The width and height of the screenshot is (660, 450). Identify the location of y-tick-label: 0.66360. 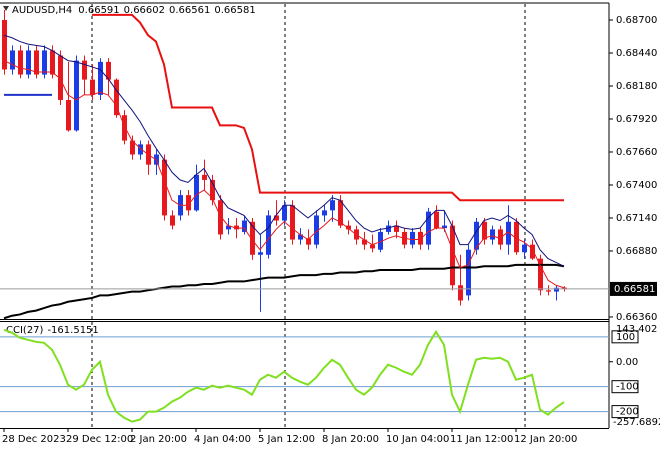
(636, 317).